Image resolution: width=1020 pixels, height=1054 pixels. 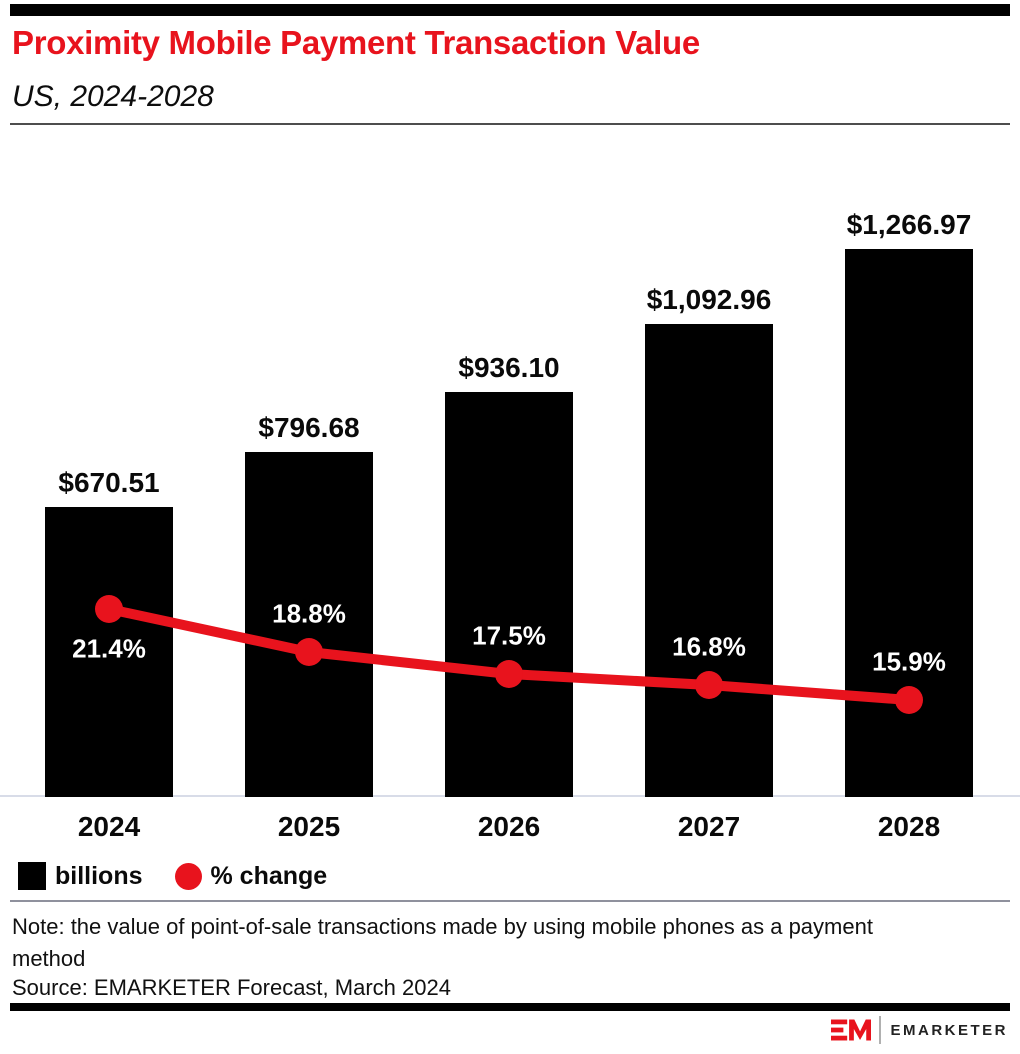 I want to click on bar-value-label-2028: $1,266.97, so click(x=909, y=224).